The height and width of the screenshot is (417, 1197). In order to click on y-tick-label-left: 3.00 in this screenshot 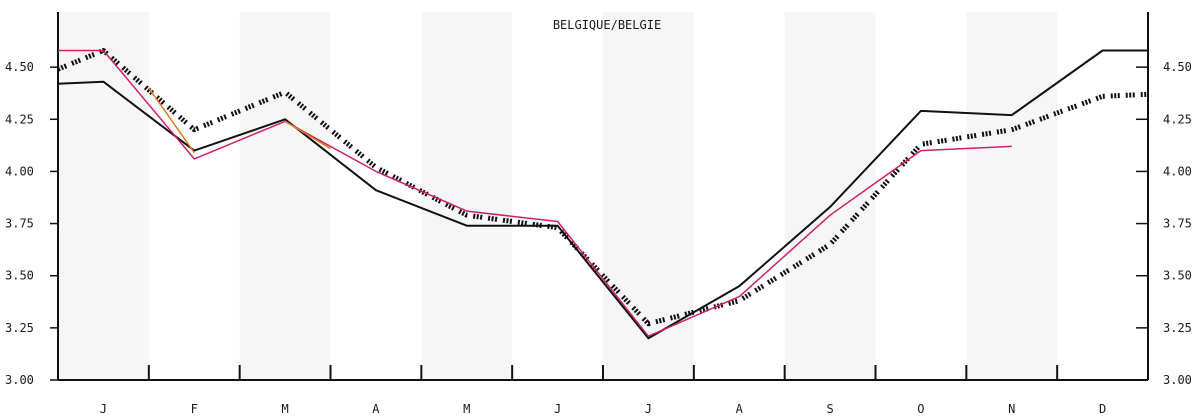, I will do `click(19, 380)`.